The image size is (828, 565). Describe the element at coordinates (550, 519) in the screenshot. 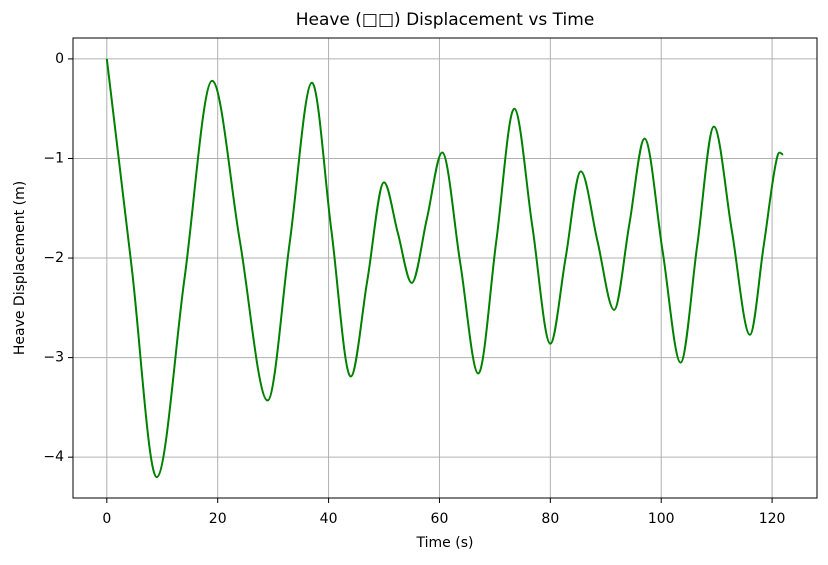

I see `x-tick-label: 80` at that location.